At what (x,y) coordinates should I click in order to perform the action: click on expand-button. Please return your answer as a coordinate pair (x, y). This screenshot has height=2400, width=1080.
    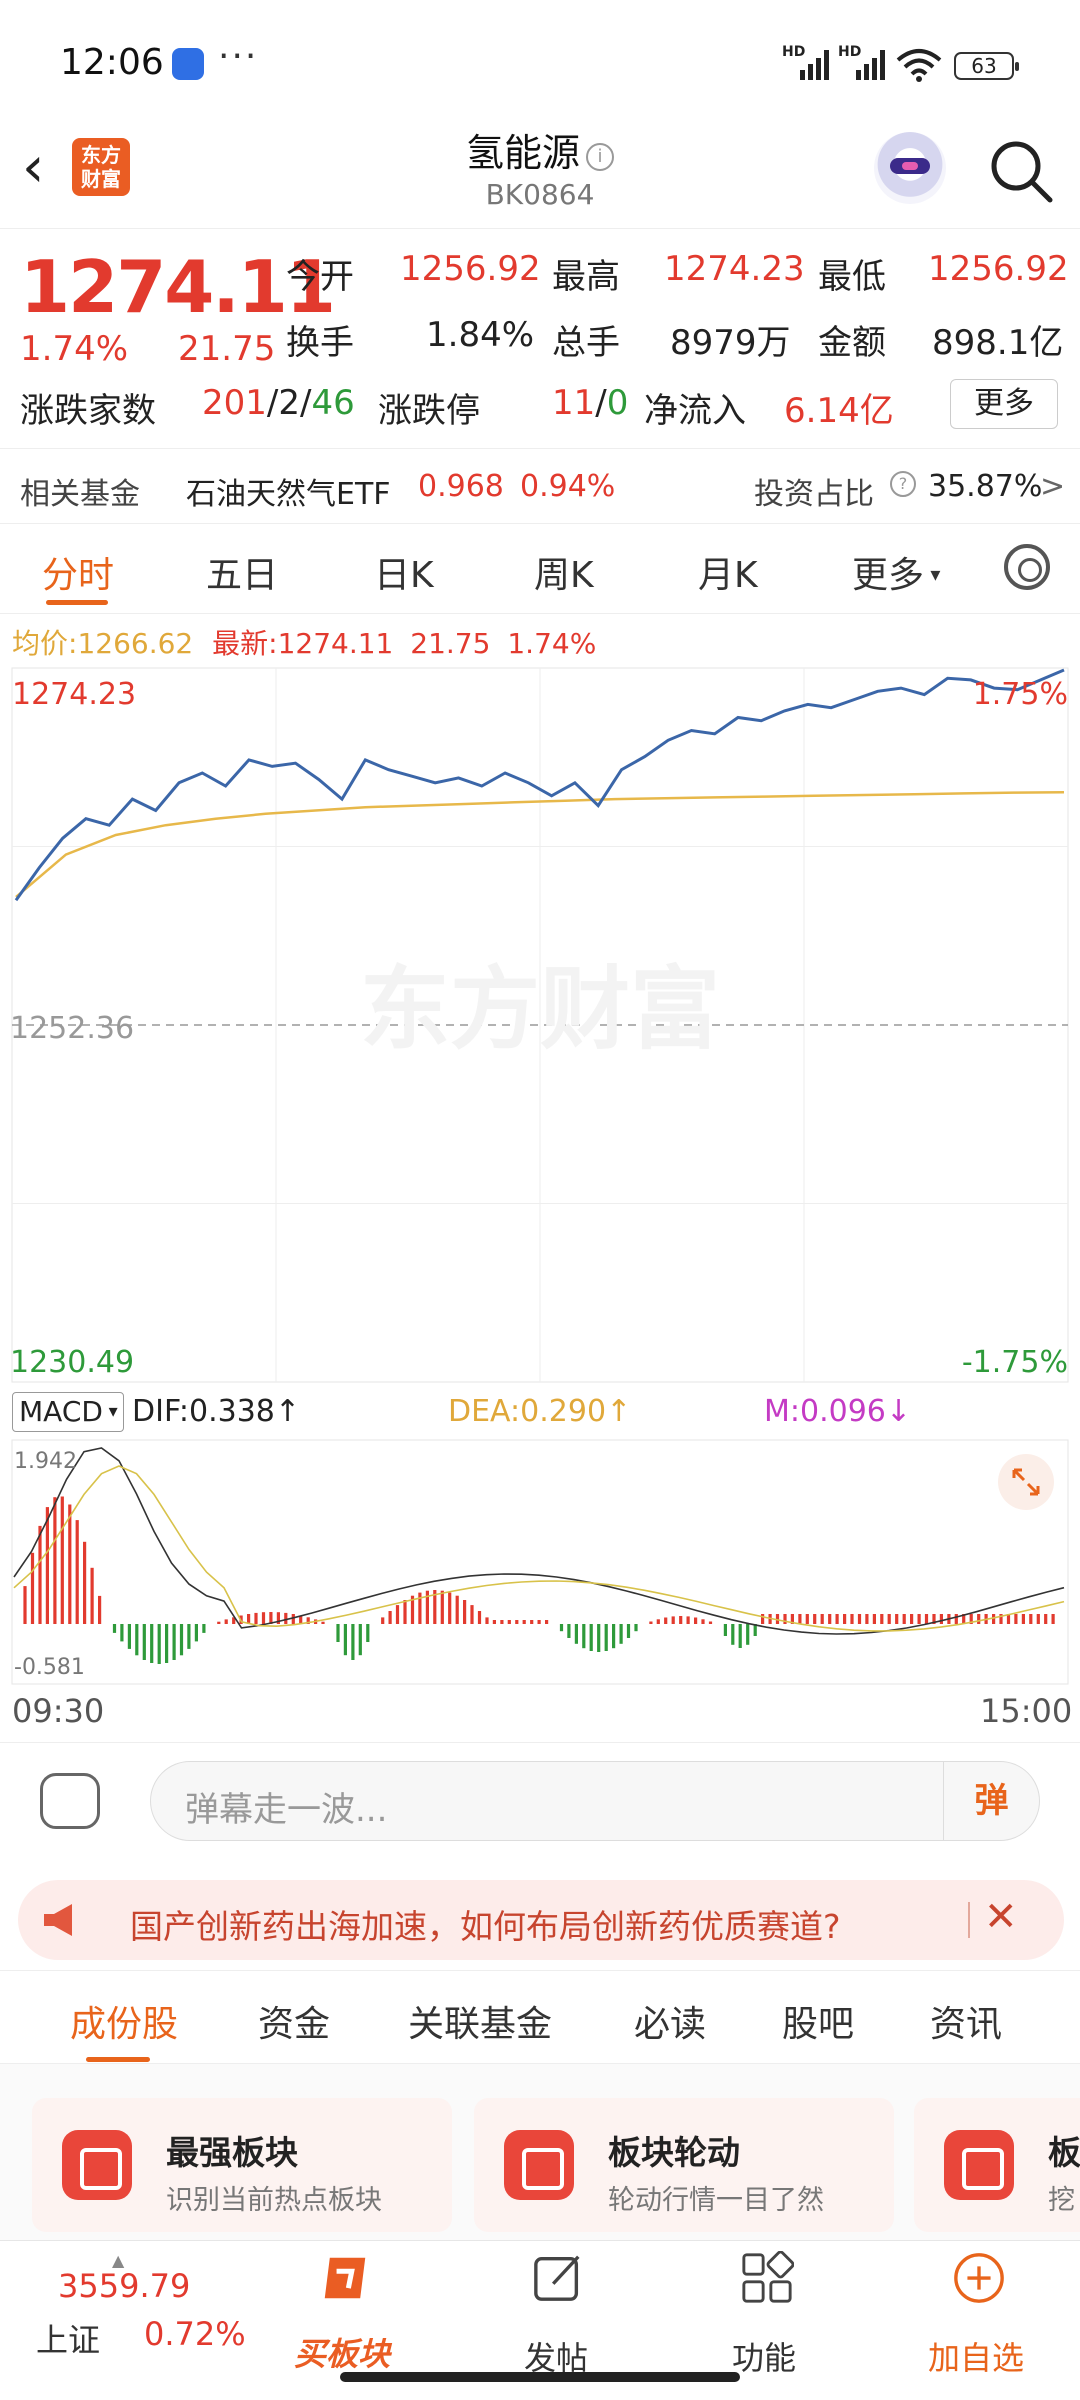
    Looking at the image, I should click on (1026, 1482).